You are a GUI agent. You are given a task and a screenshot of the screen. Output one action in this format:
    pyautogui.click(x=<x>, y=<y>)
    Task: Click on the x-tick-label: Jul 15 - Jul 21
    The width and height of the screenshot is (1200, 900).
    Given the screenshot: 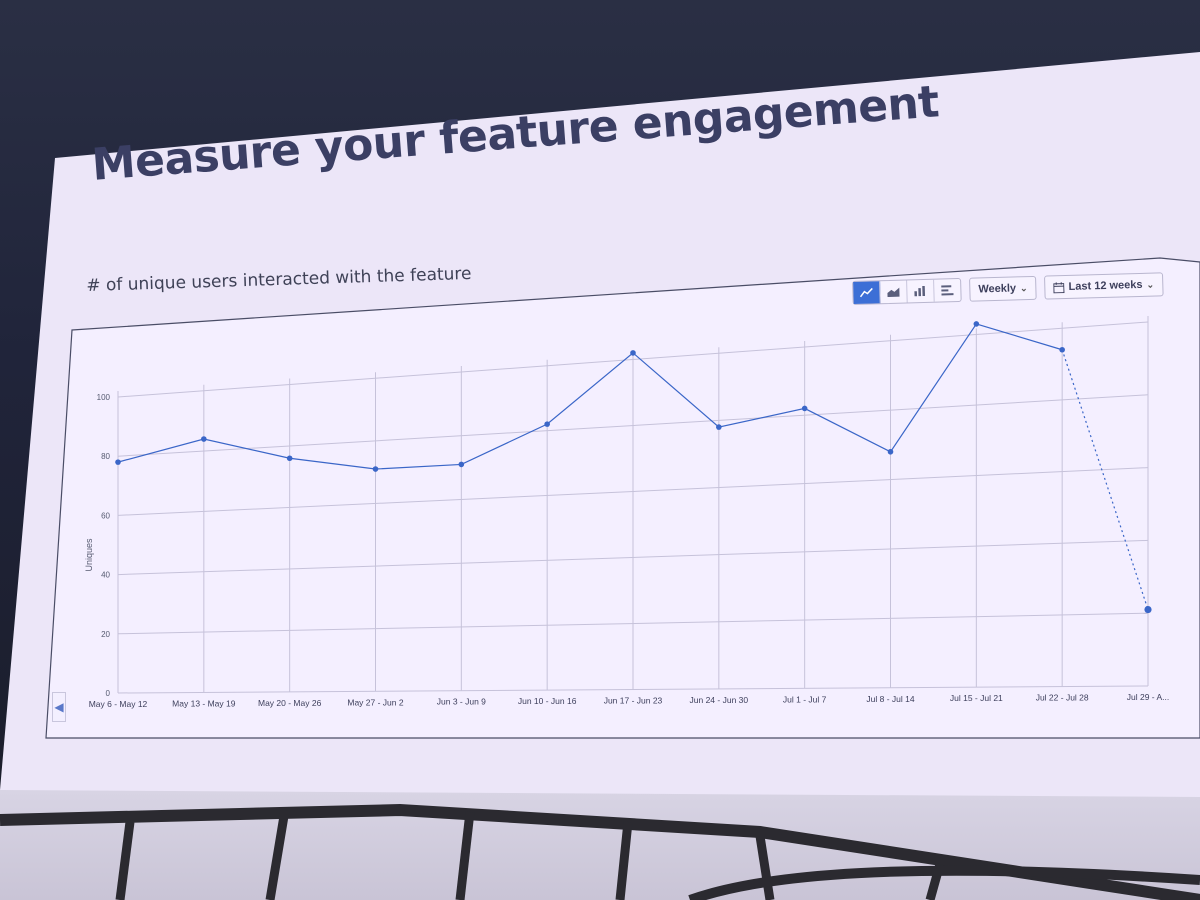 What is the action you would take?
    pyautogui.click(x=976, y=698)
    